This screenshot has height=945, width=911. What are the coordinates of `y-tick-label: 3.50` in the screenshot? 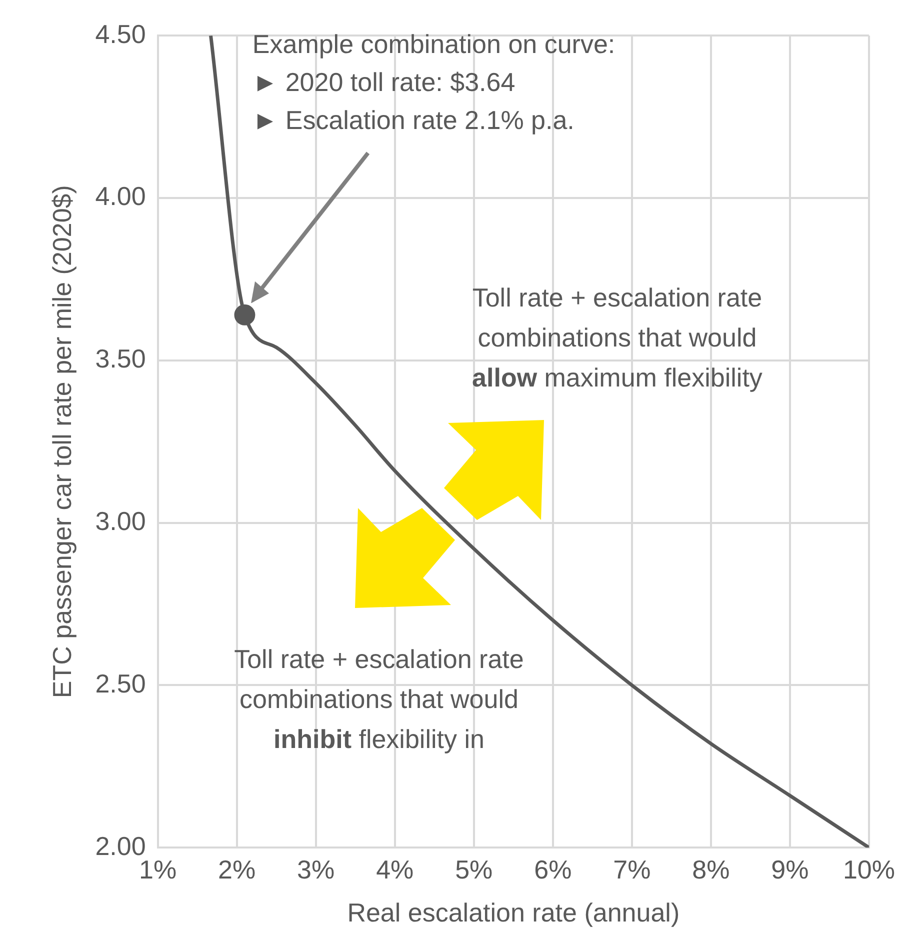 It's located at (120, 359).